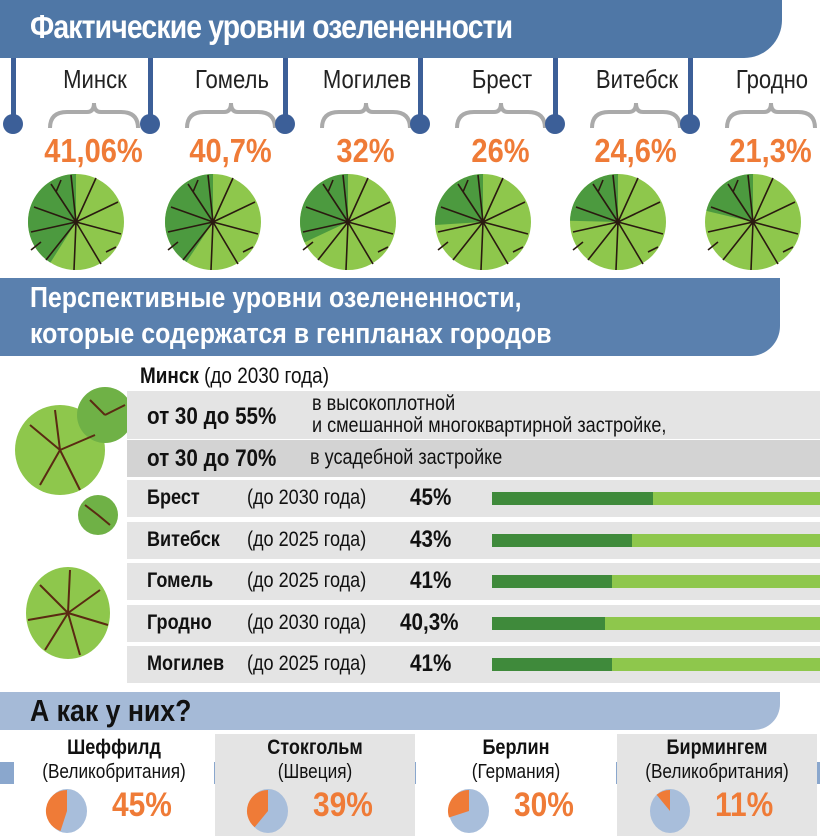  Describe the element at coordinates (516, 747) in the screenshot. I see `card-city: Берлин` at that location.